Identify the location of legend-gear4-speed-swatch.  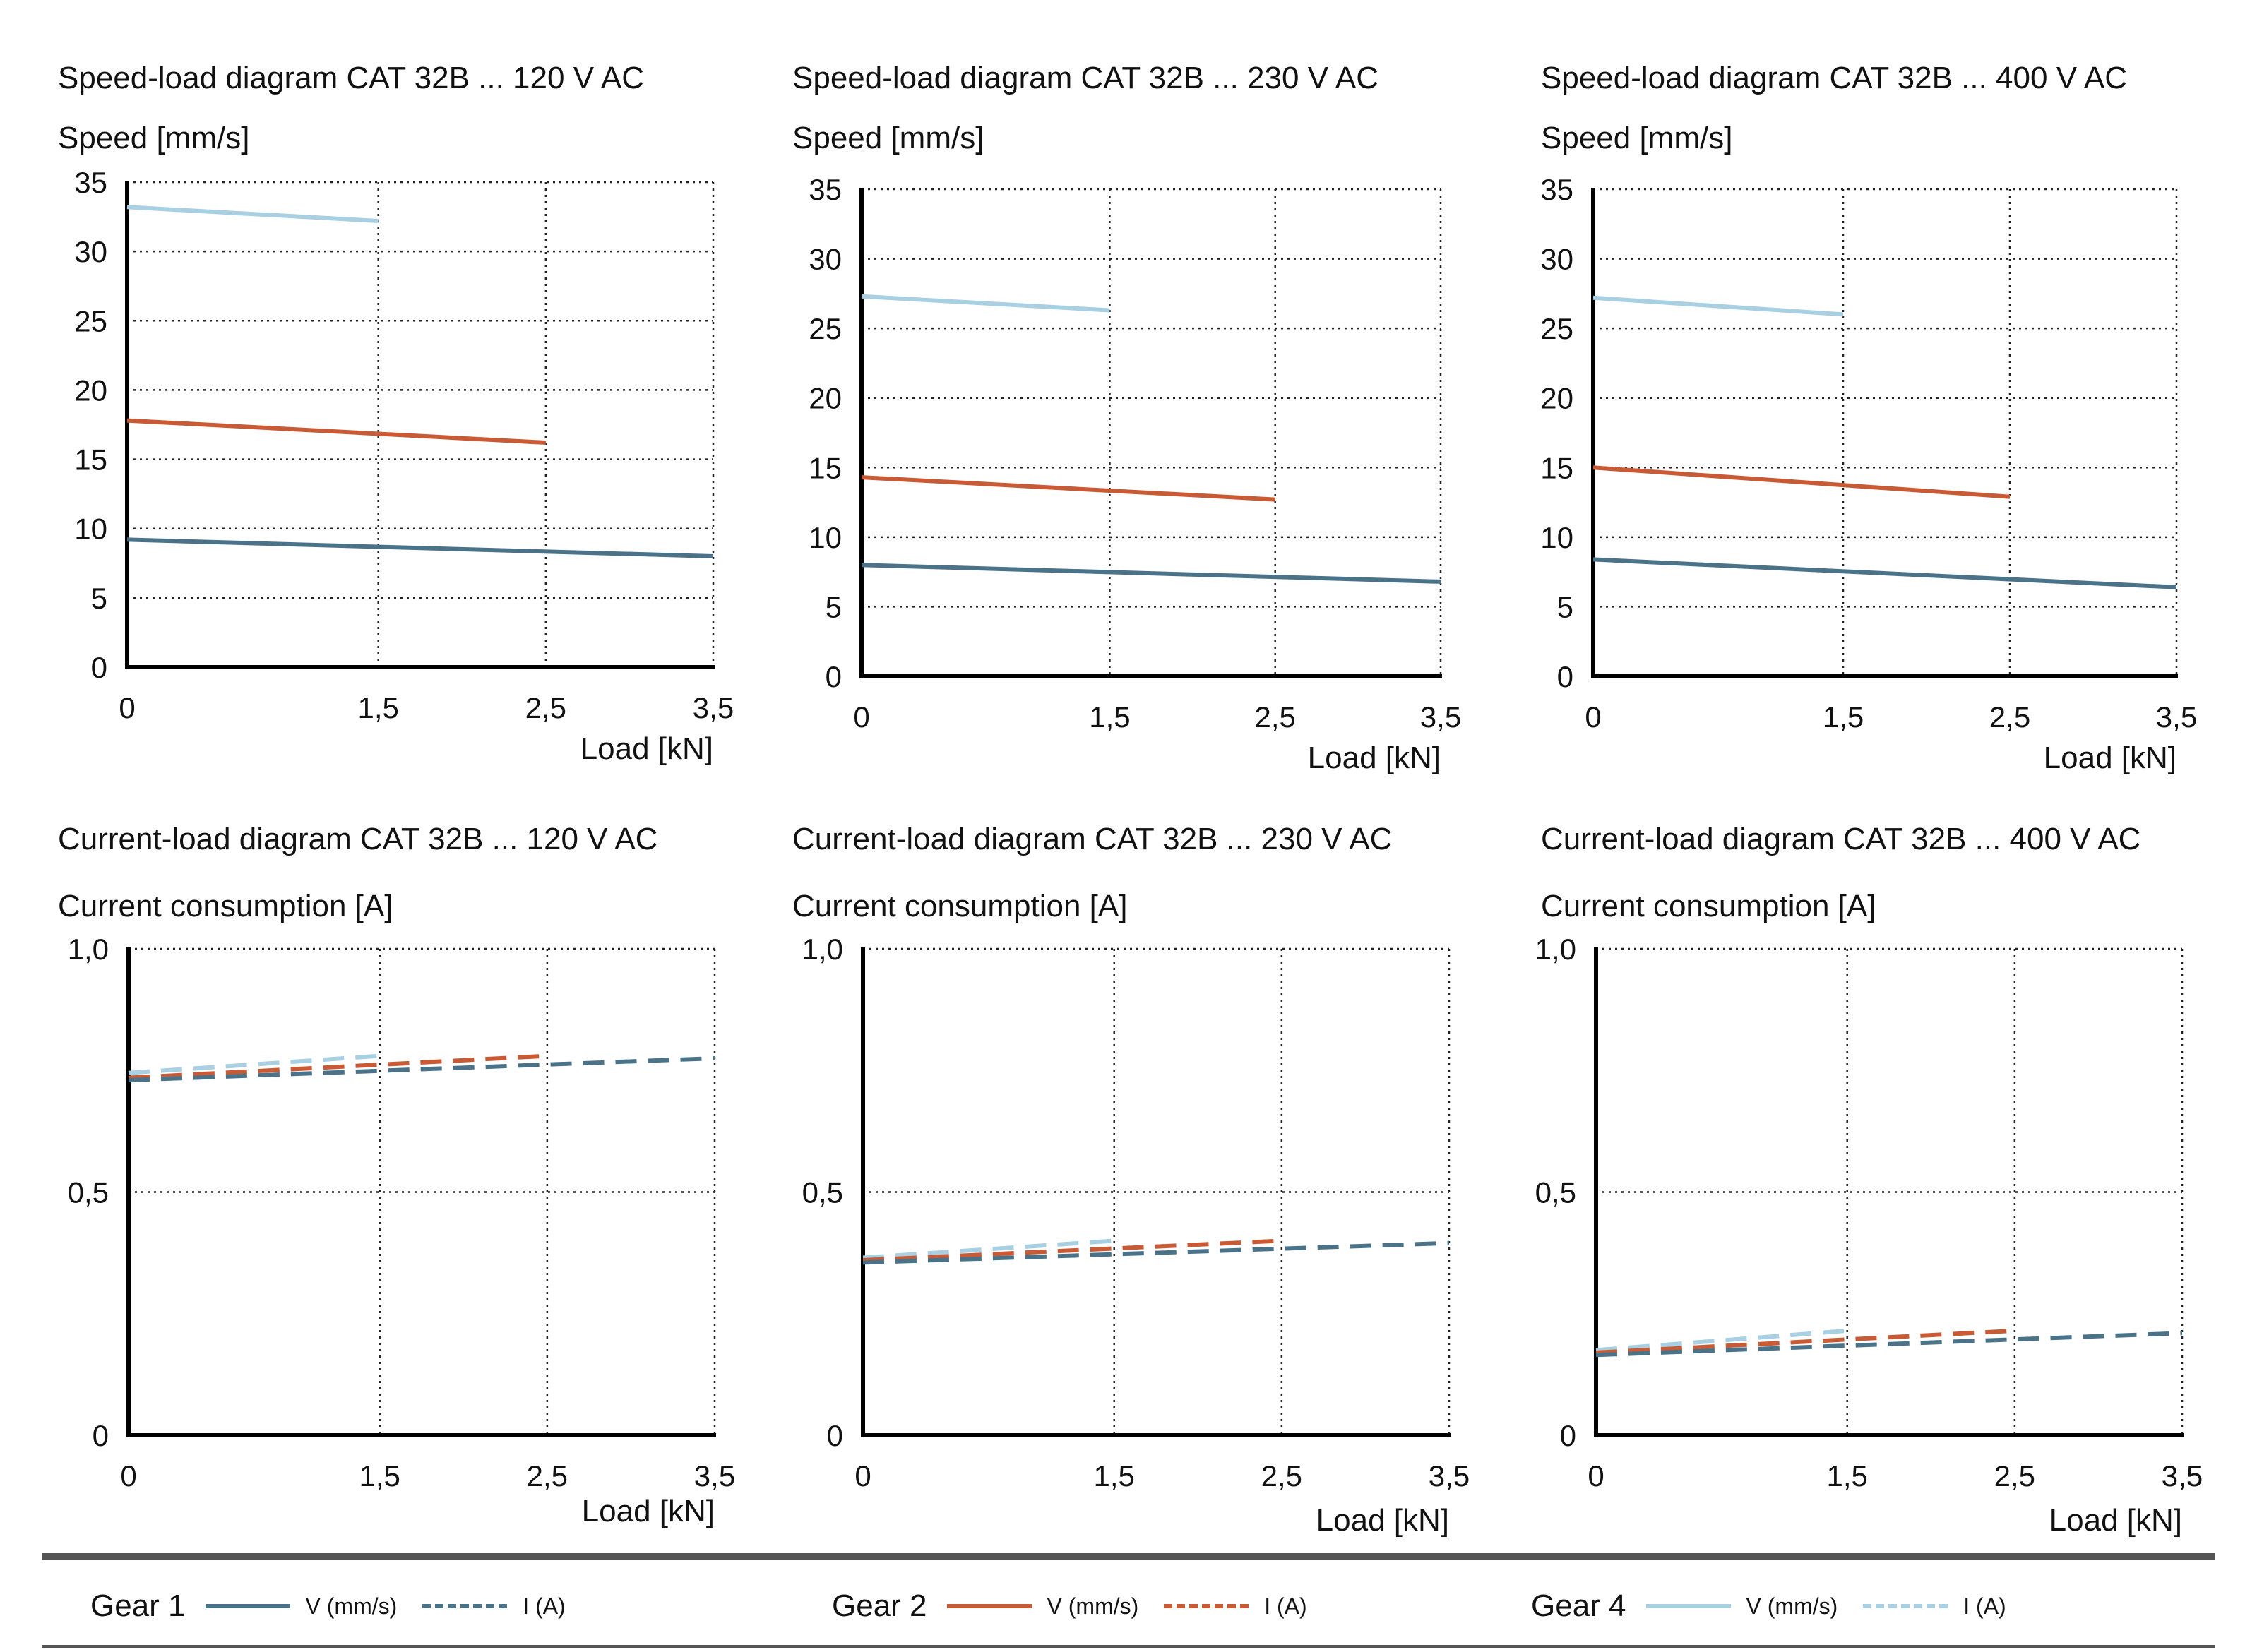
(1688, 1606).